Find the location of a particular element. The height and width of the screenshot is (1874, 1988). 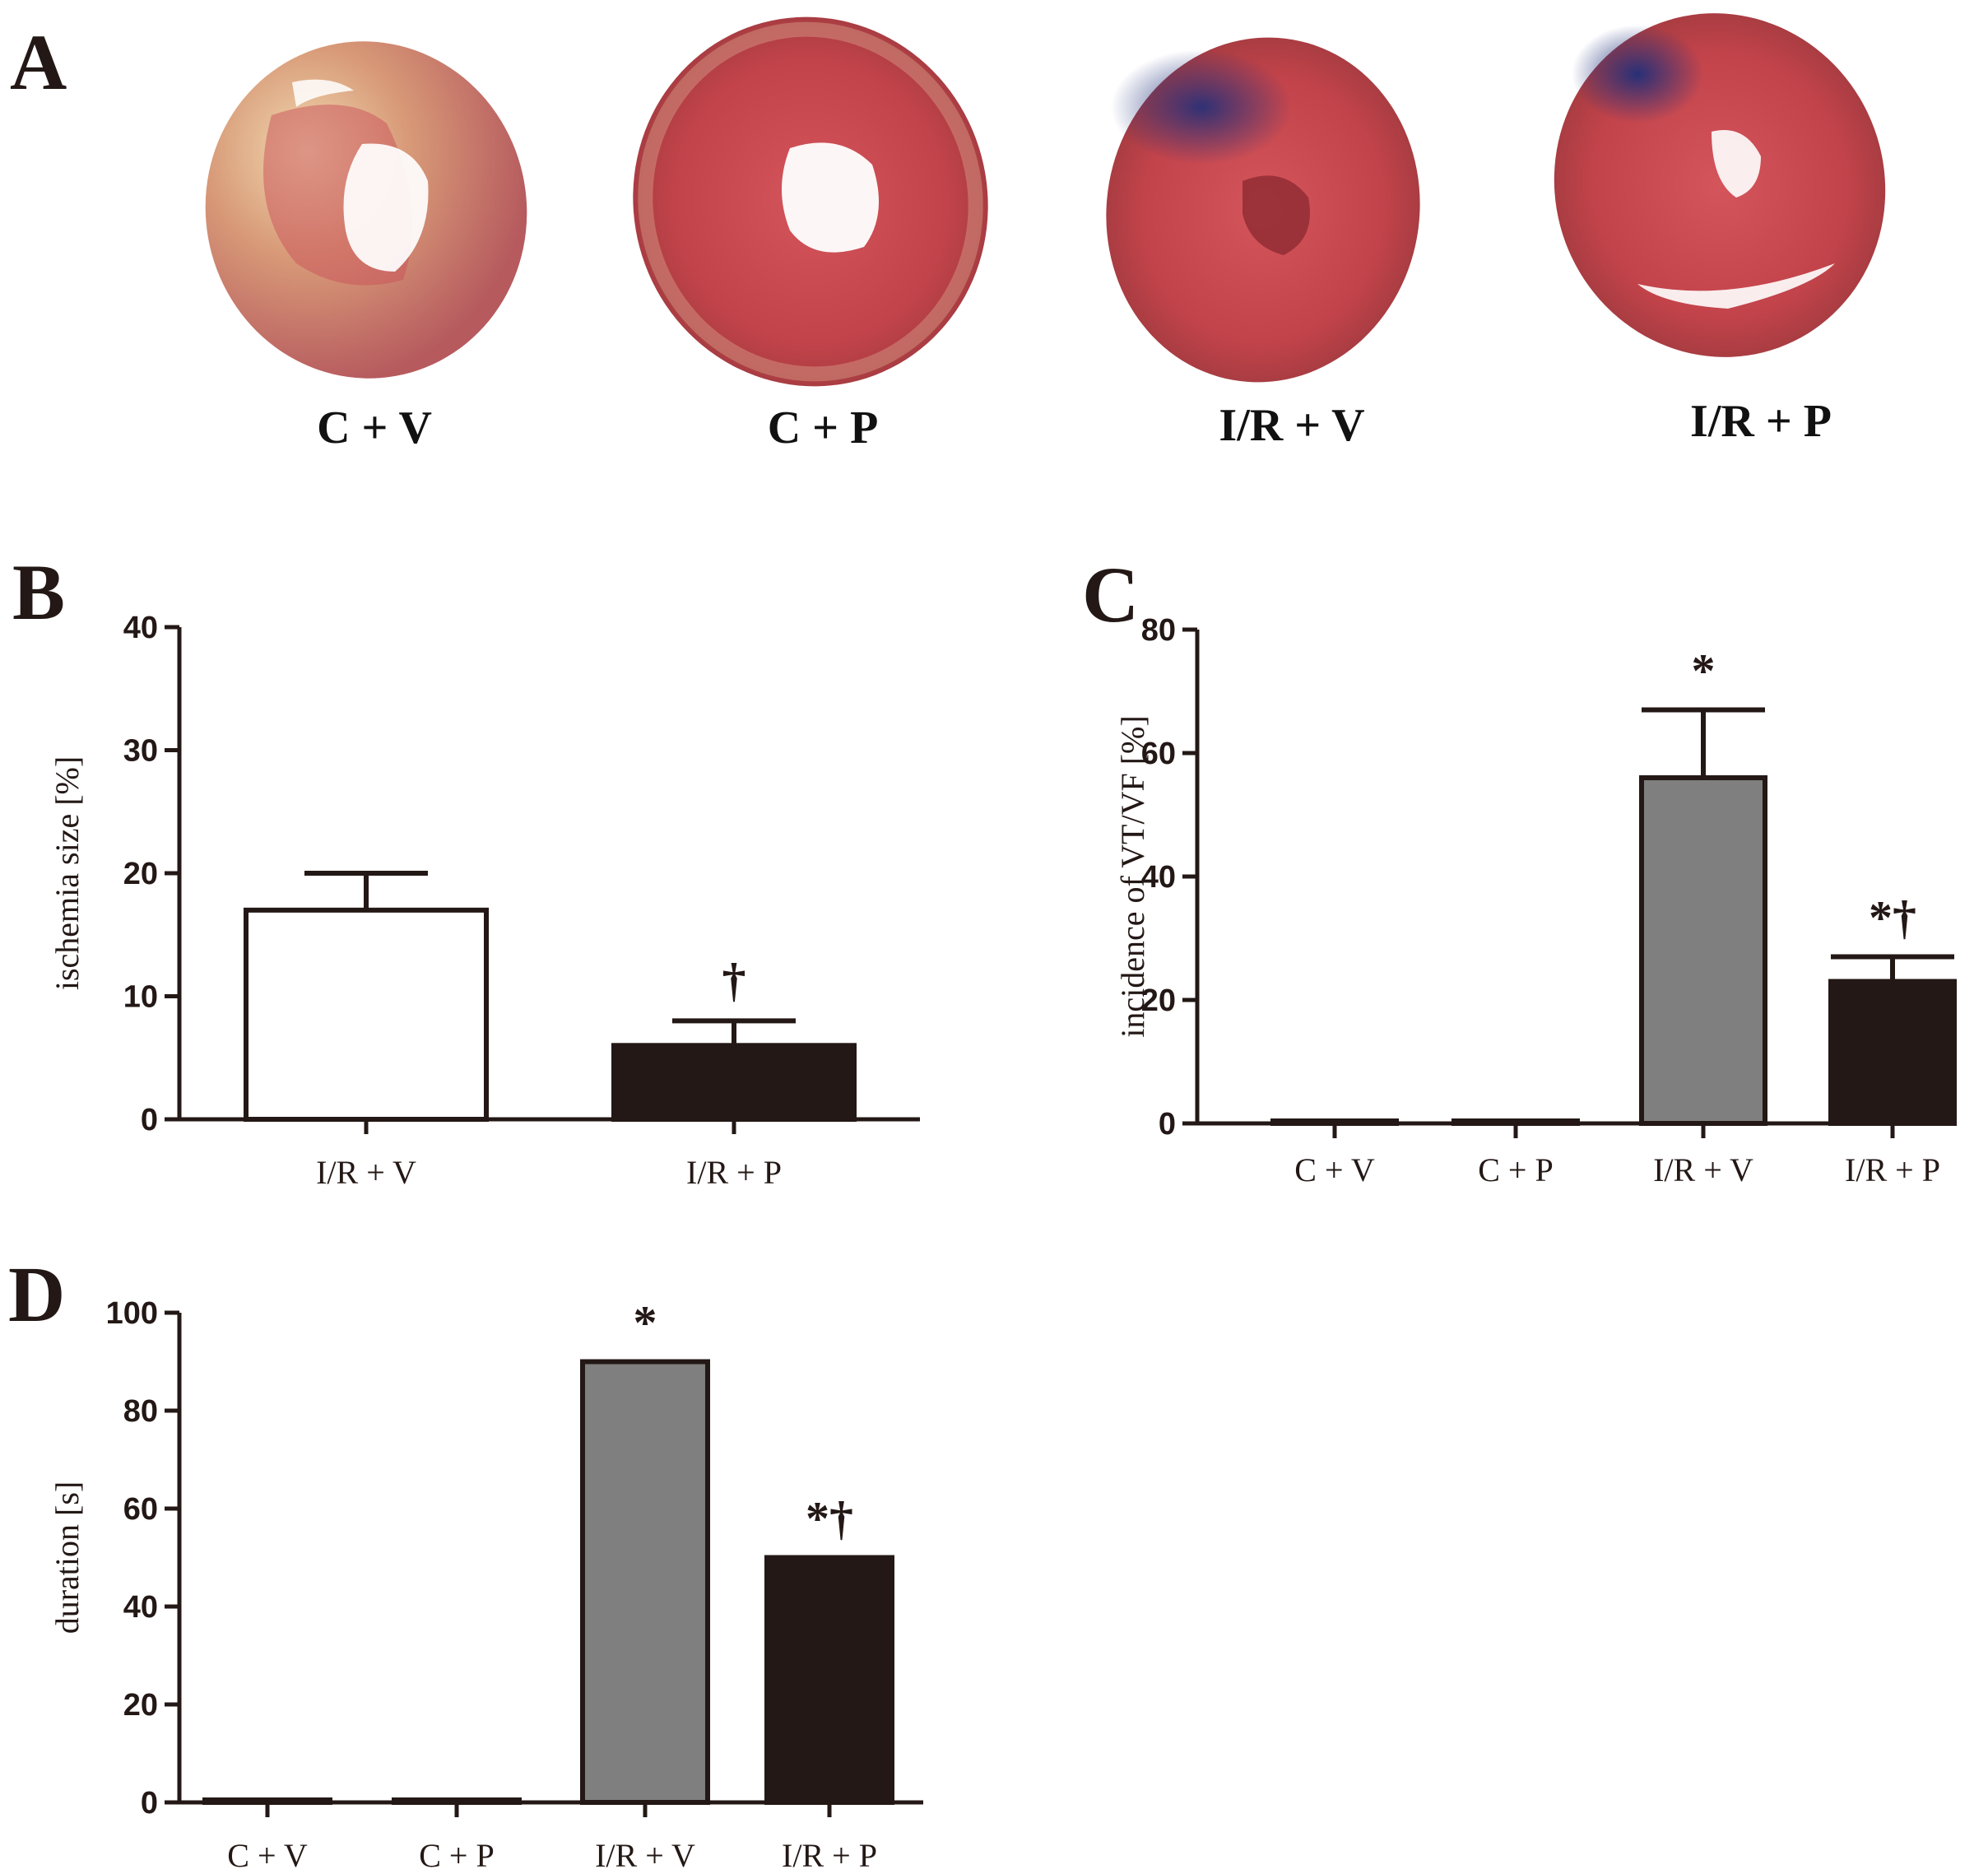

photo-label-c-v: C + V is located at coordinates (374, 427).